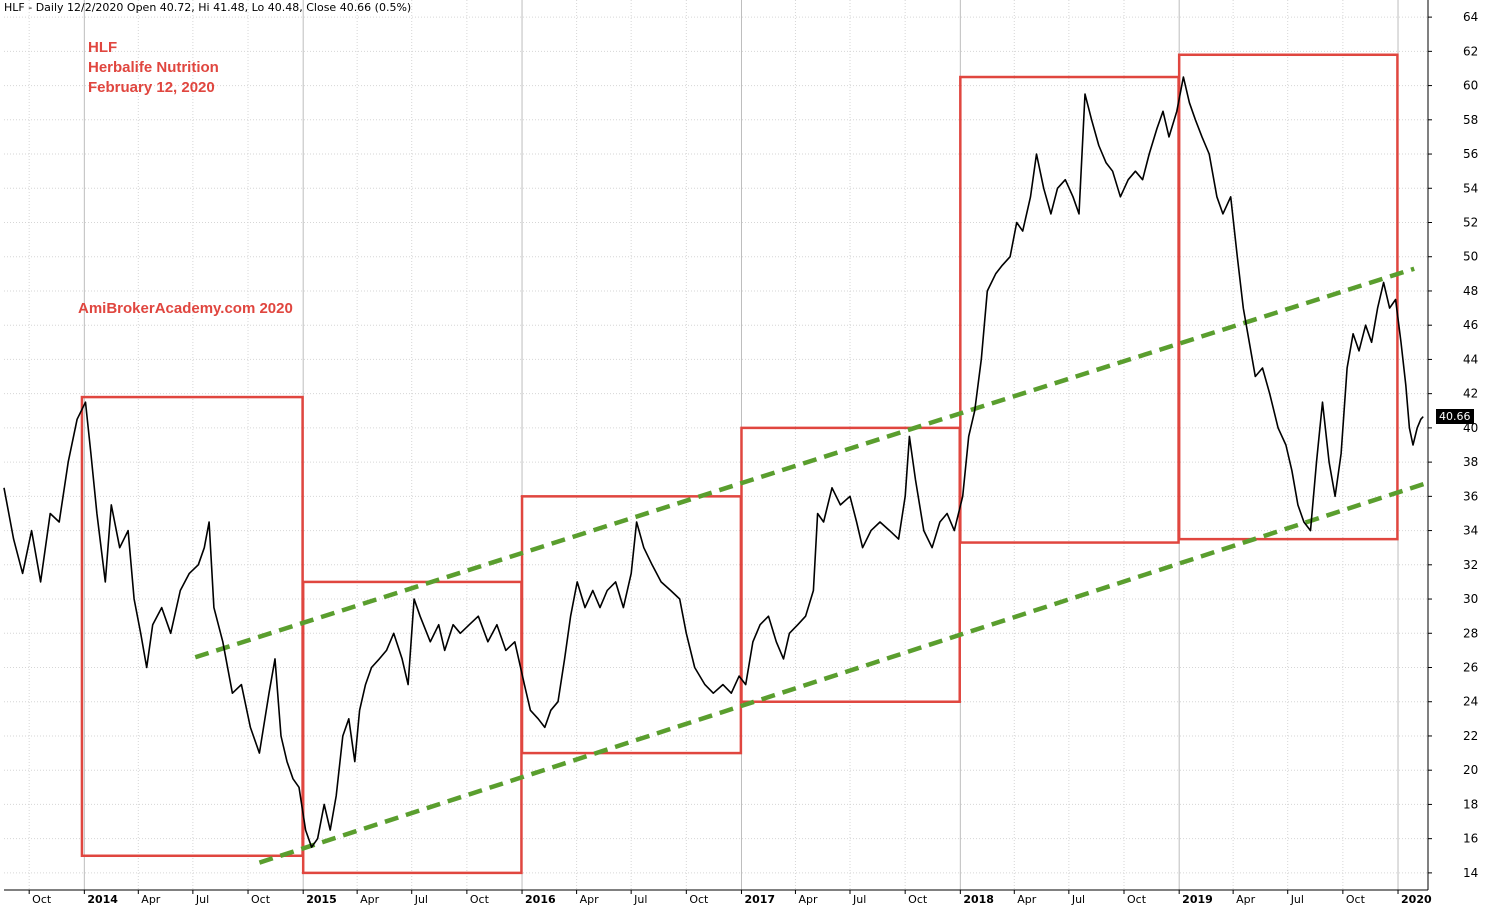 The width and height of the screenshot is (1493, 908). Describe the element at coordinates (1470, 154) in the screenshot. I see `y-tick-label: 56` at that location.